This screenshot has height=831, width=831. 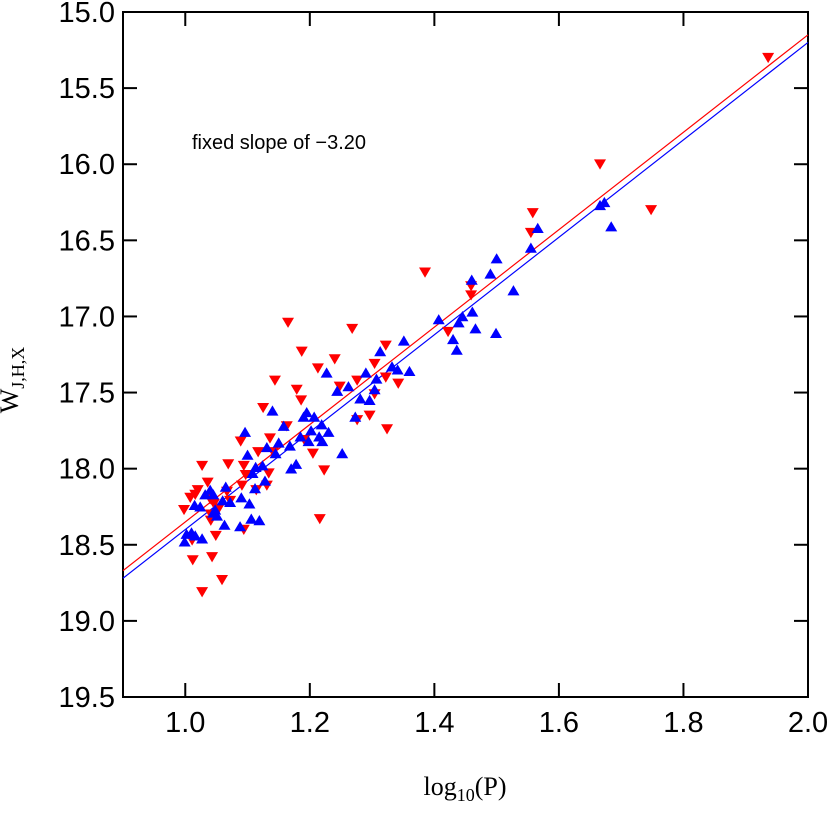 I want to click on y-label-main: W, so click(x=12, y=400).